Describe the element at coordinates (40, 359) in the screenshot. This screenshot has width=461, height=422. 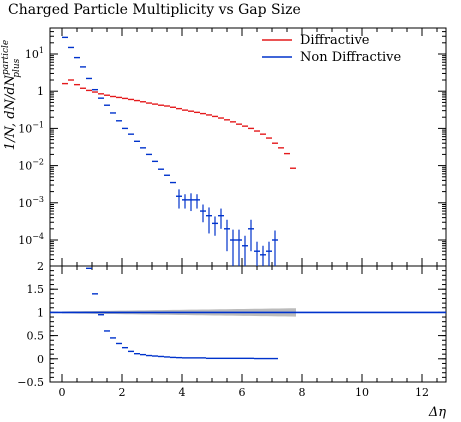
I see `y-tick-label: 0` at that location.